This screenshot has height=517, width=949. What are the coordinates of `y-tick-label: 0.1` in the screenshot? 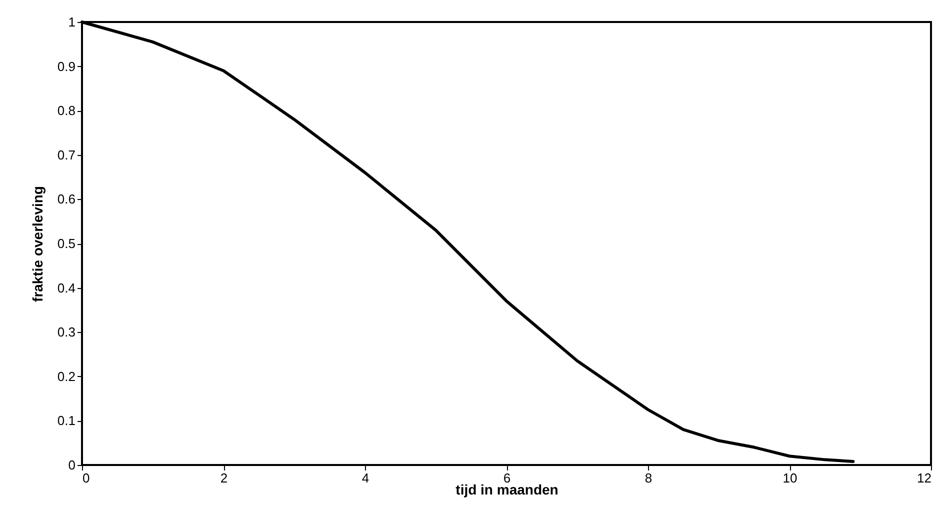 It's located at (66, 420).